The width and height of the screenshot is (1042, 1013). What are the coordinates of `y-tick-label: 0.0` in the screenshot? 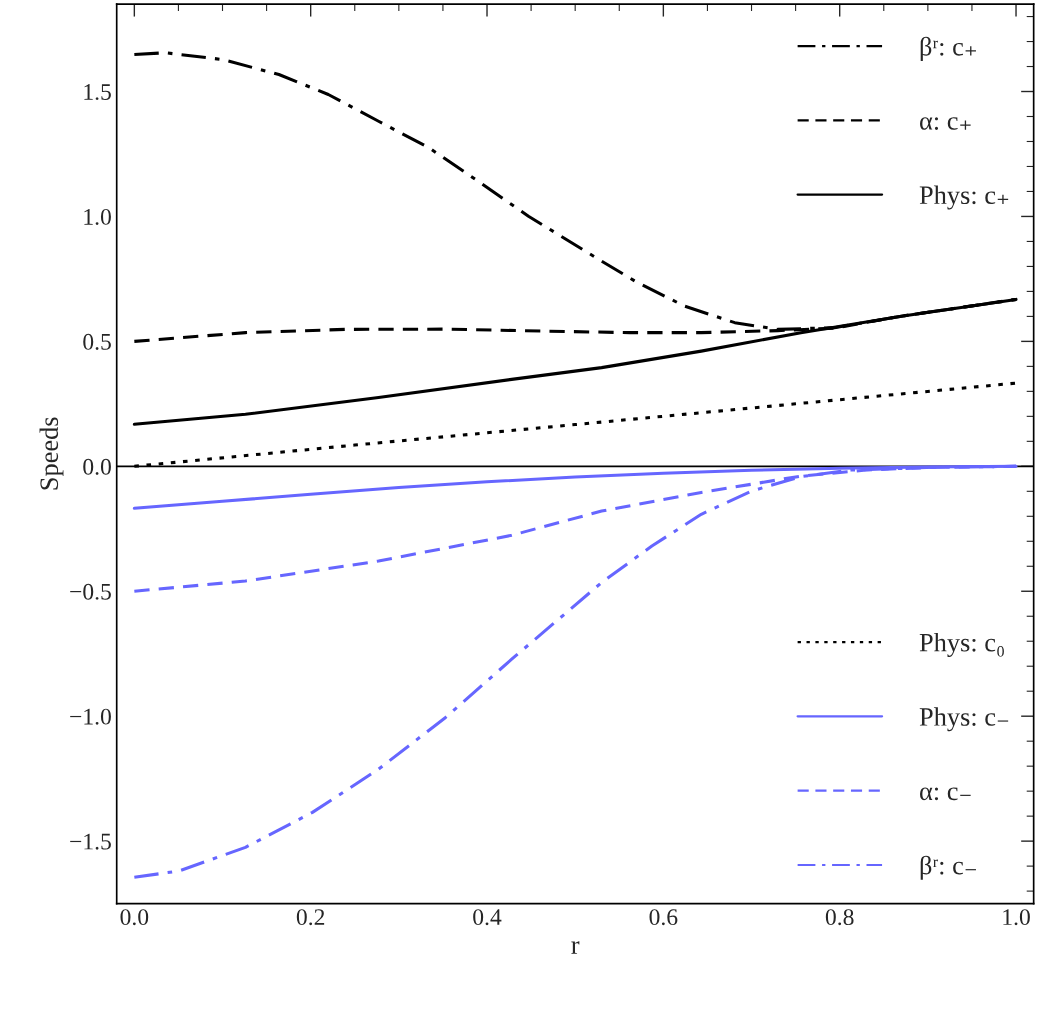 It's located at (97, 466).